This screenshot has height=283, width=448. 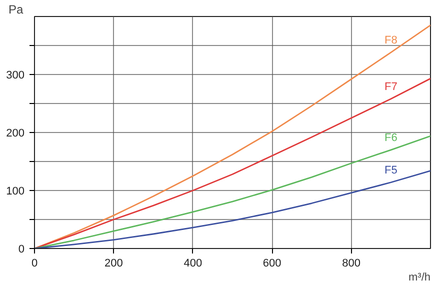 What do you see at coordinates (113, 264) in the screenshot?
I see `x-tick-label: 200` at bounding box center [113, 264].